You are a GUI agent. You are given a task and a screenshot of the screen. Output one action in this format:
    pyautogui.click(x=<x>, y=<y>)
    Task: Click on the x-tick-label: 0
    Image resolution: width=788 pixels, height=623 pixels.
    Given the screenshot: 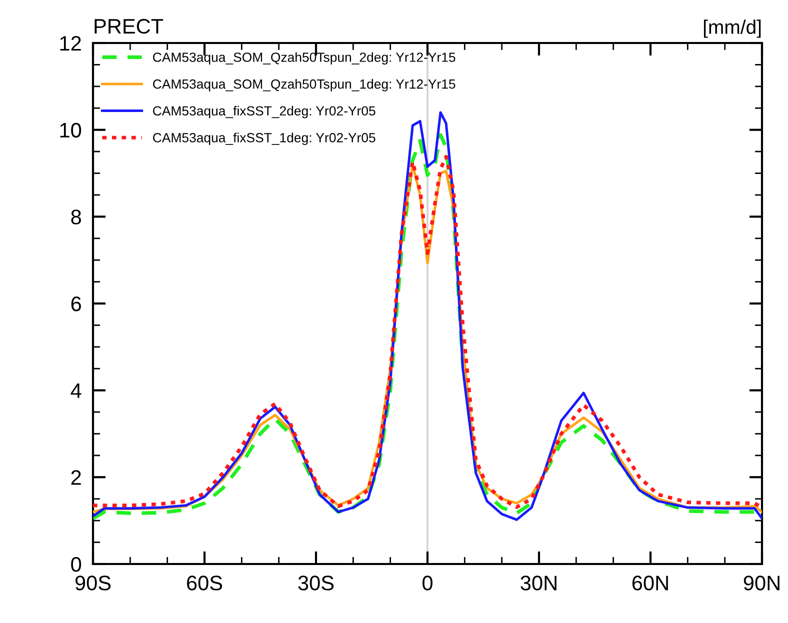 What is the action you would take?
    pyautogui.click(x=427, y=583)
    